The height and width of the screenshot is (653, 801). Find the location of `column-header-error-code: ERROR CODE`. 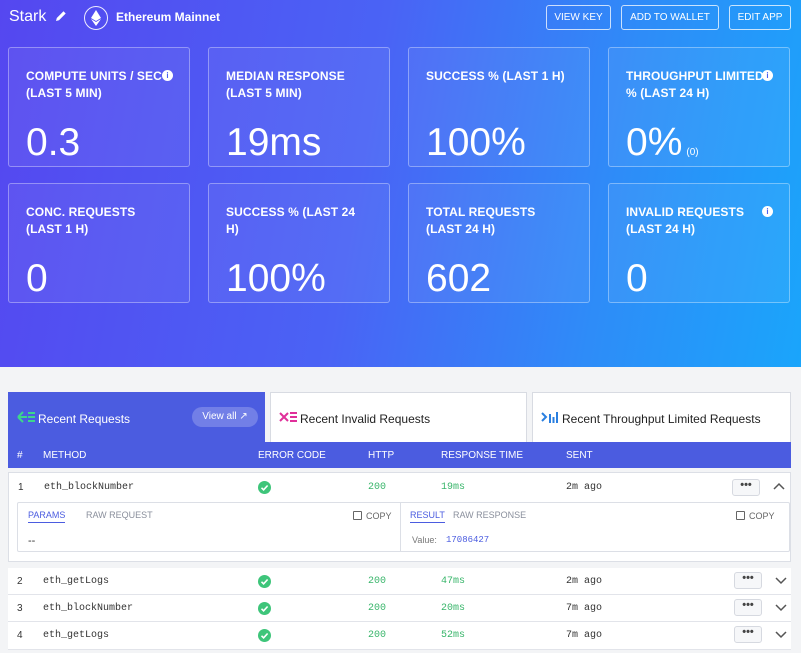

column-header-error-code: ERROR CODE is located at coordinates (292, 455).